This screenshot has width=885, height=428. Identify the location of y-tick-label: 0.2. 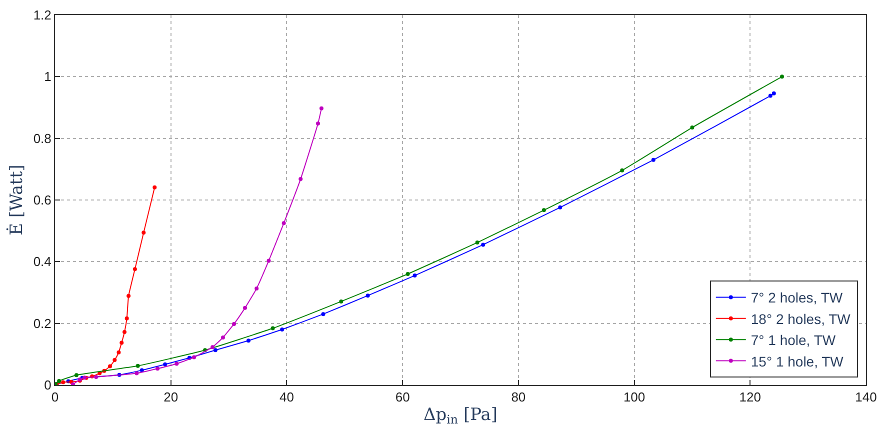
(42, 323).